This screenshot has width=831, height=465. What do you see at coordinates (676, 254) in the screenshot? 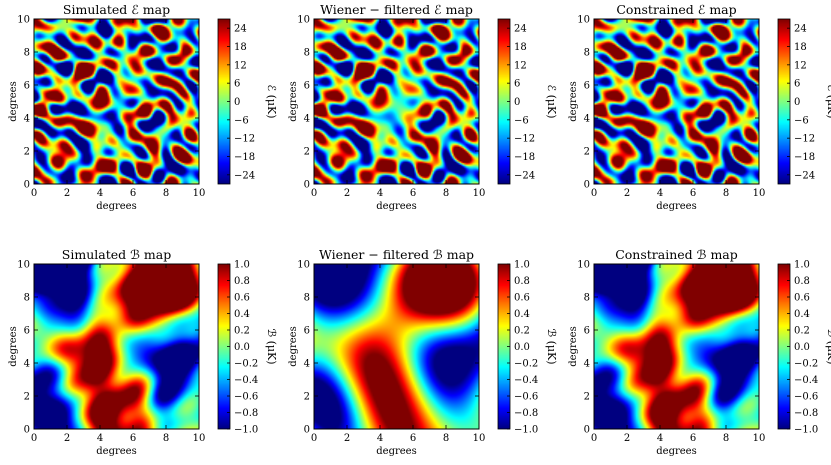
I see `panel-title: Constrained ℬ map` at bounding box center [676, 254].